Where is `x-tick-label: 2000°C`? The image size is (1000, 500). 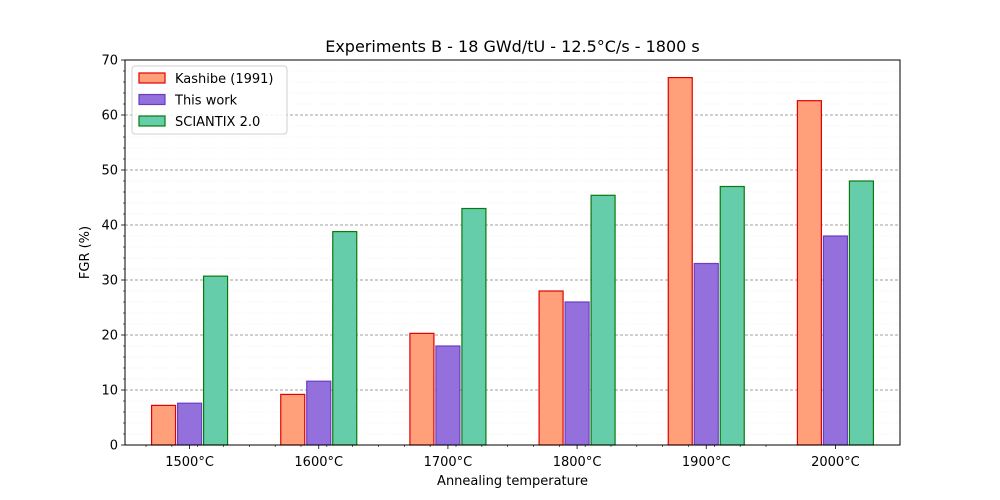
x-tick-label: 2000°C is located at coordinates (835, 462).